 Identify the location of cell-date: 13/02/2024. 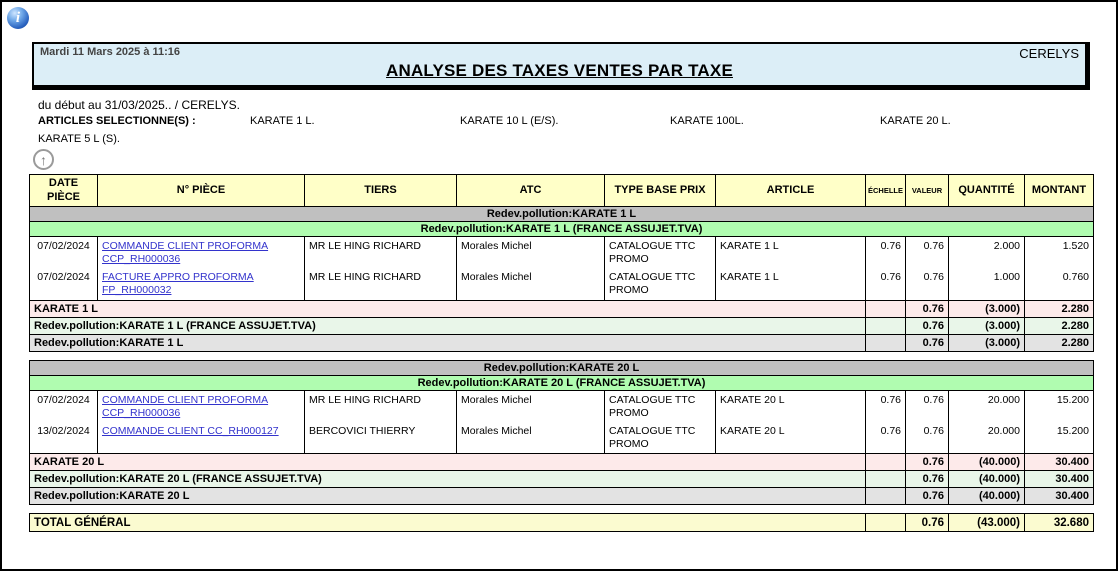
(63, 437).